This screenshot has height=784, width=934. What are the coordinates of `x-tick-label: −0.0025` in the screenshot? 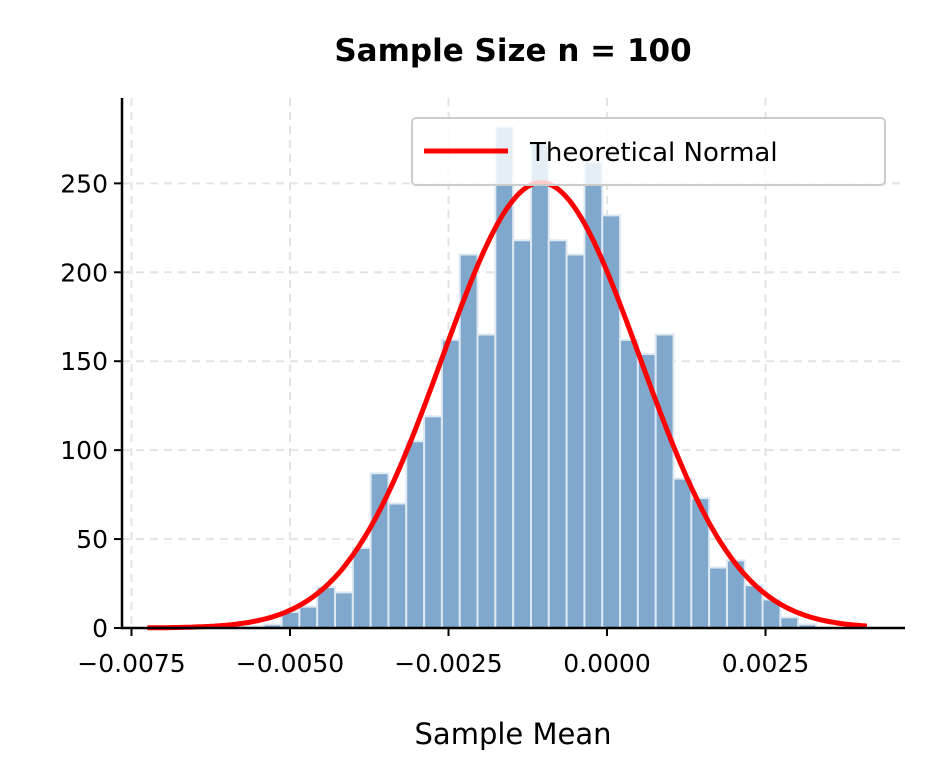 It's located at (448, 663).